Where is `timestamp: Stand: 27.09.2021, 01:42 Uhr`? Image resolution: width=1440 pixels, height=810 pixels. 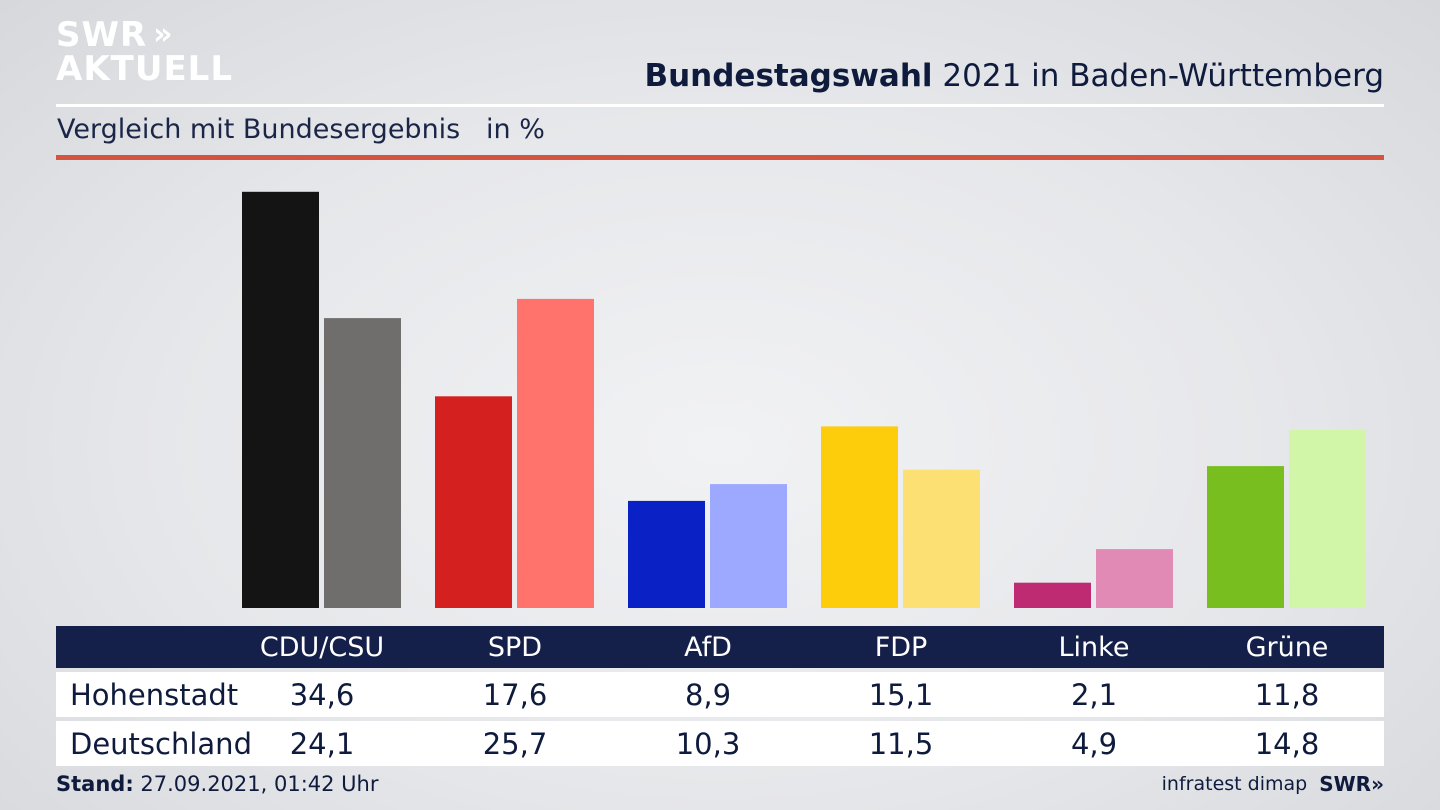
timestamp: Stand: 27.09.2021, 01:42 Uhr is located at coordinates (217, 784).